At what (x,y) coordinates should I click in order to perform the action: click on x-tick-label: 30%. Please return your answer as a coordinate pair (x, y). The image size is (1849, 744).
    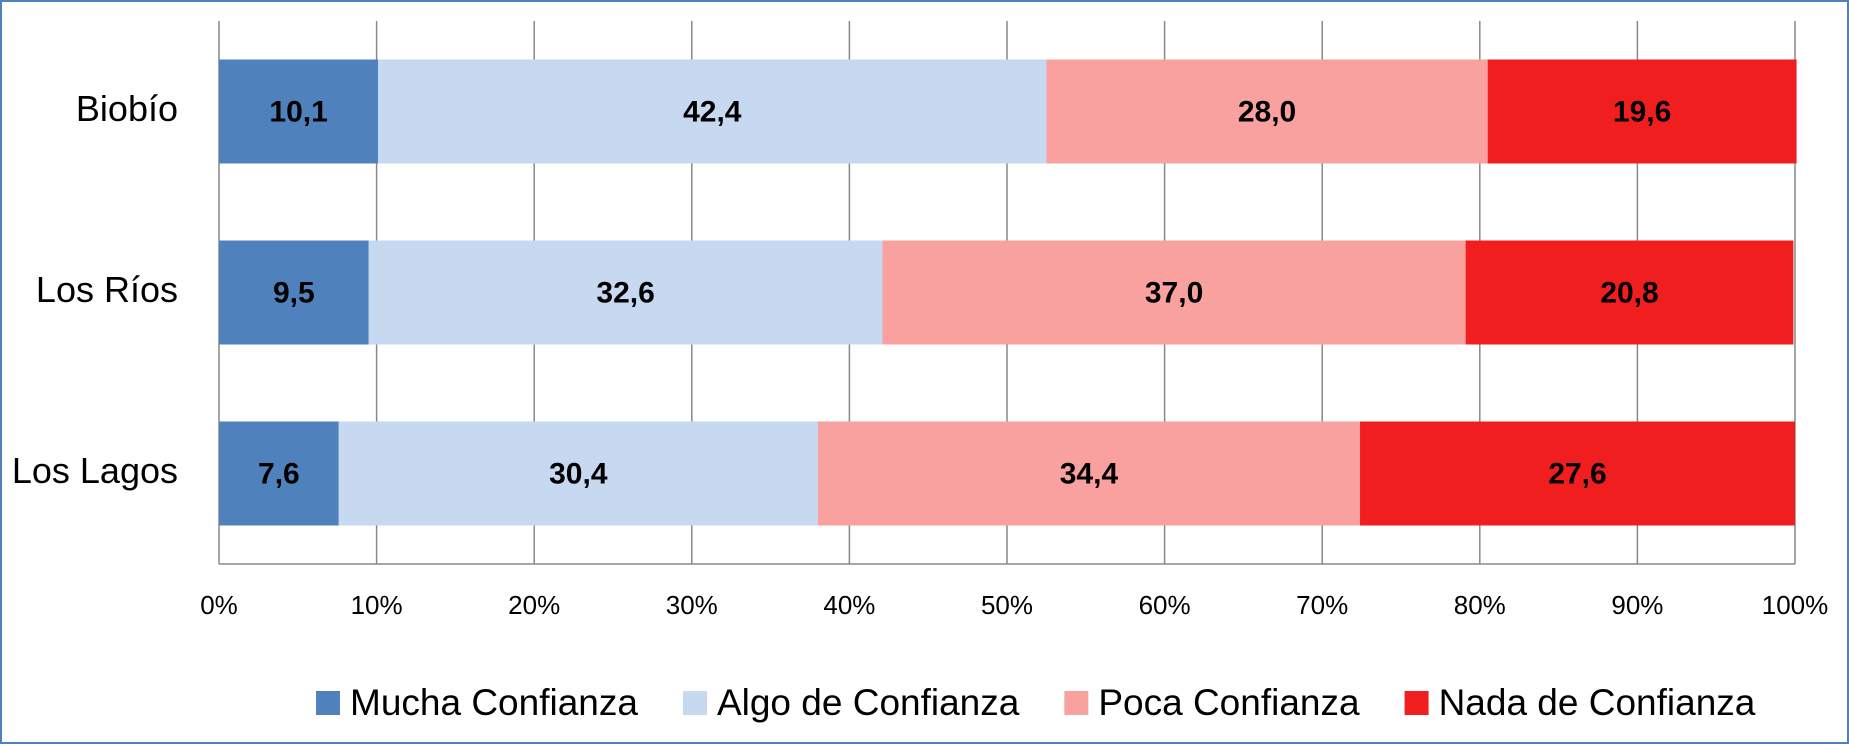
    Looking at the image, I should click on (692, 605).